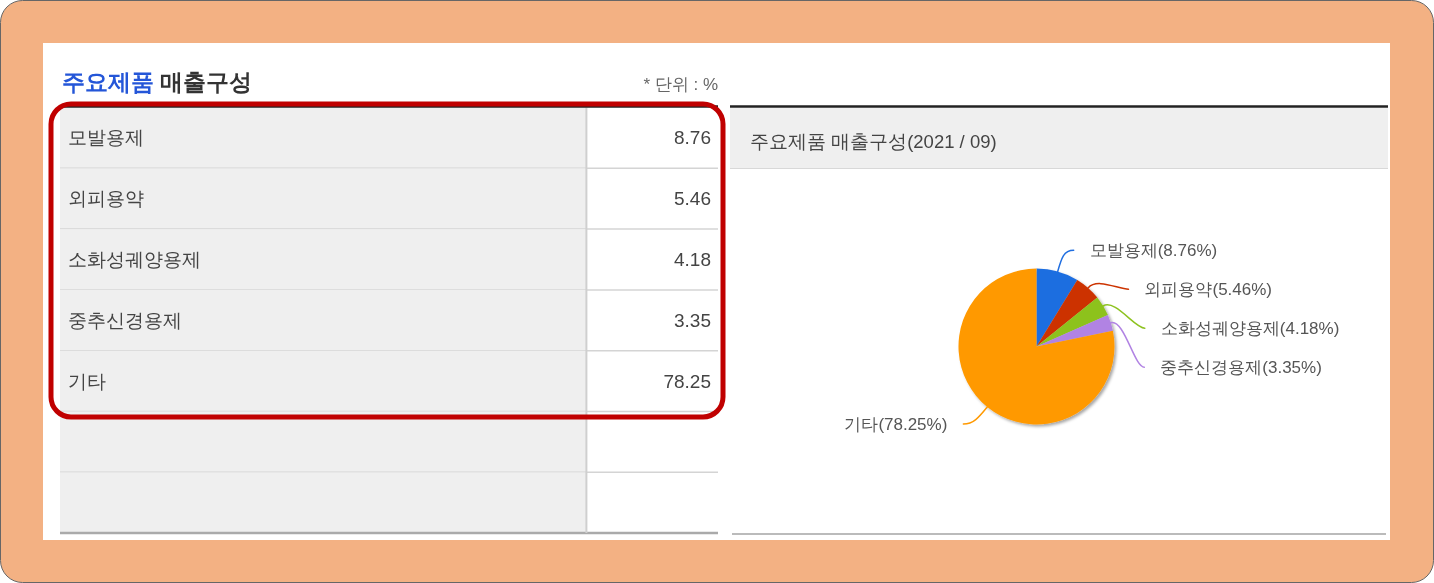 The width and height of the screenshot is (1434, 583). What do you see at coordinates (692, 138) in the screenshot?
I see `data-label: 8.76` at bounding box center [692, 138].